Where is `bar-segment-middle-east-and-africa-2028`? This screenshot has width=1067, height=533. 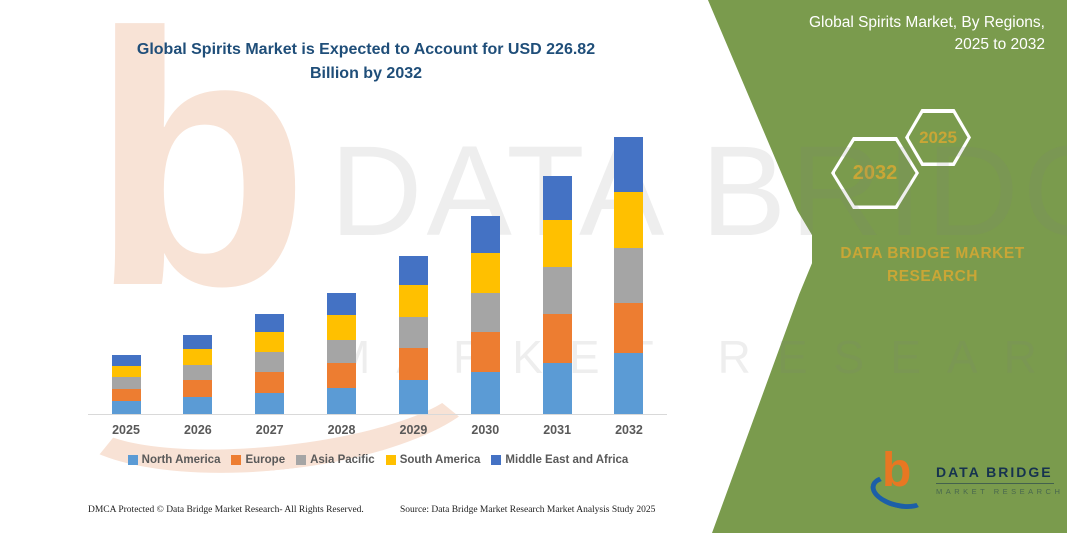 bar-segment-middle-east-and-africa-2028 is located at coordinates (342, 304).